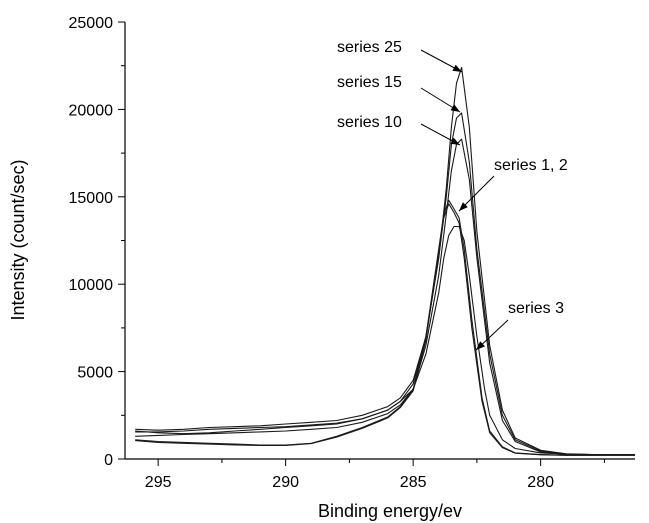  I want to click on x-tick-label: 280, so click(540, 482).